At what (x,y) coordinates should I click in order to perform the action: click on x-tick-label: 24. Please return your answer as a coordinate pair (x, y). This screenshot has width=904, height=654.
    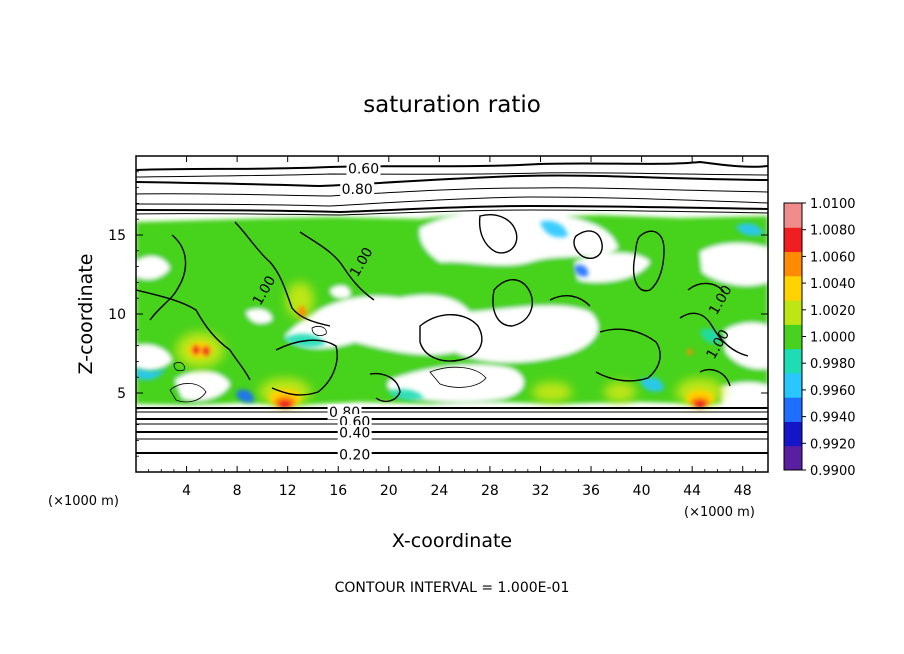
    Looking at the image, I should click on (439, 491).